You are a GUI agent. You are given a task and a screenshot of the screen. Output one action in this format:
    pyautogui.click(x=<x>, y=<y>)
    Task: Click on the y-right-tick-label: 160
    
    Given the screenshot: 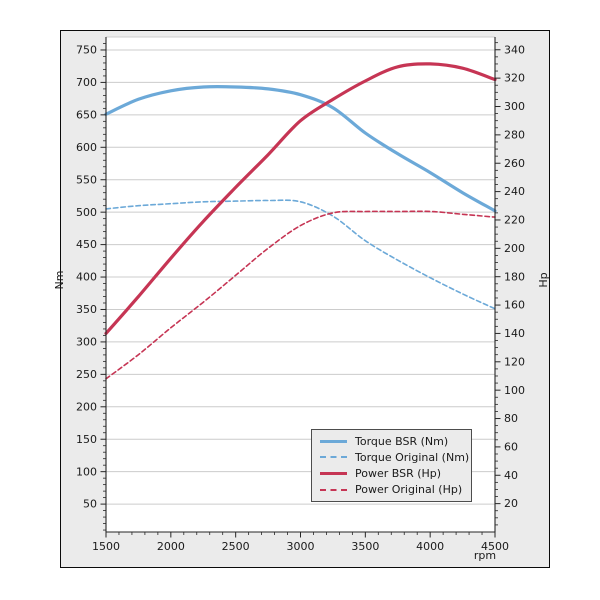 What is the action you would take?
    pyautogui.click(x=514, y=305)
    